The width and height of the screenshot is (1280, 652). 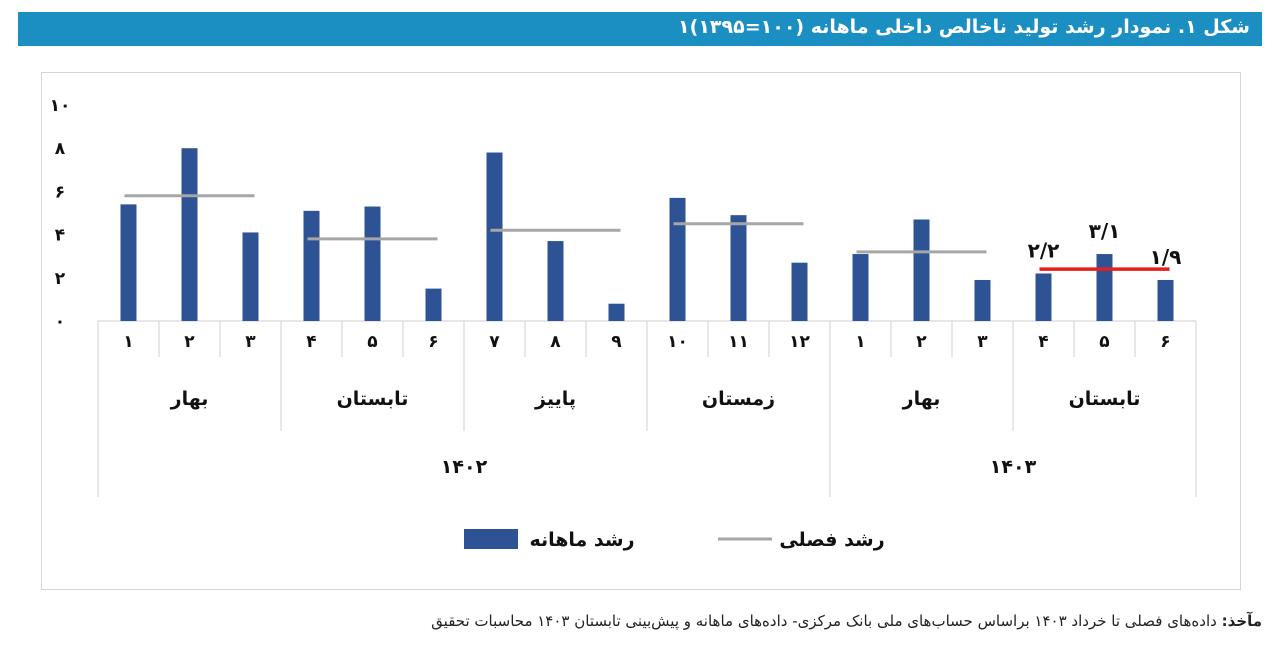 I want to click on source-label: مآخذ:, so click(x=1241, y=621).